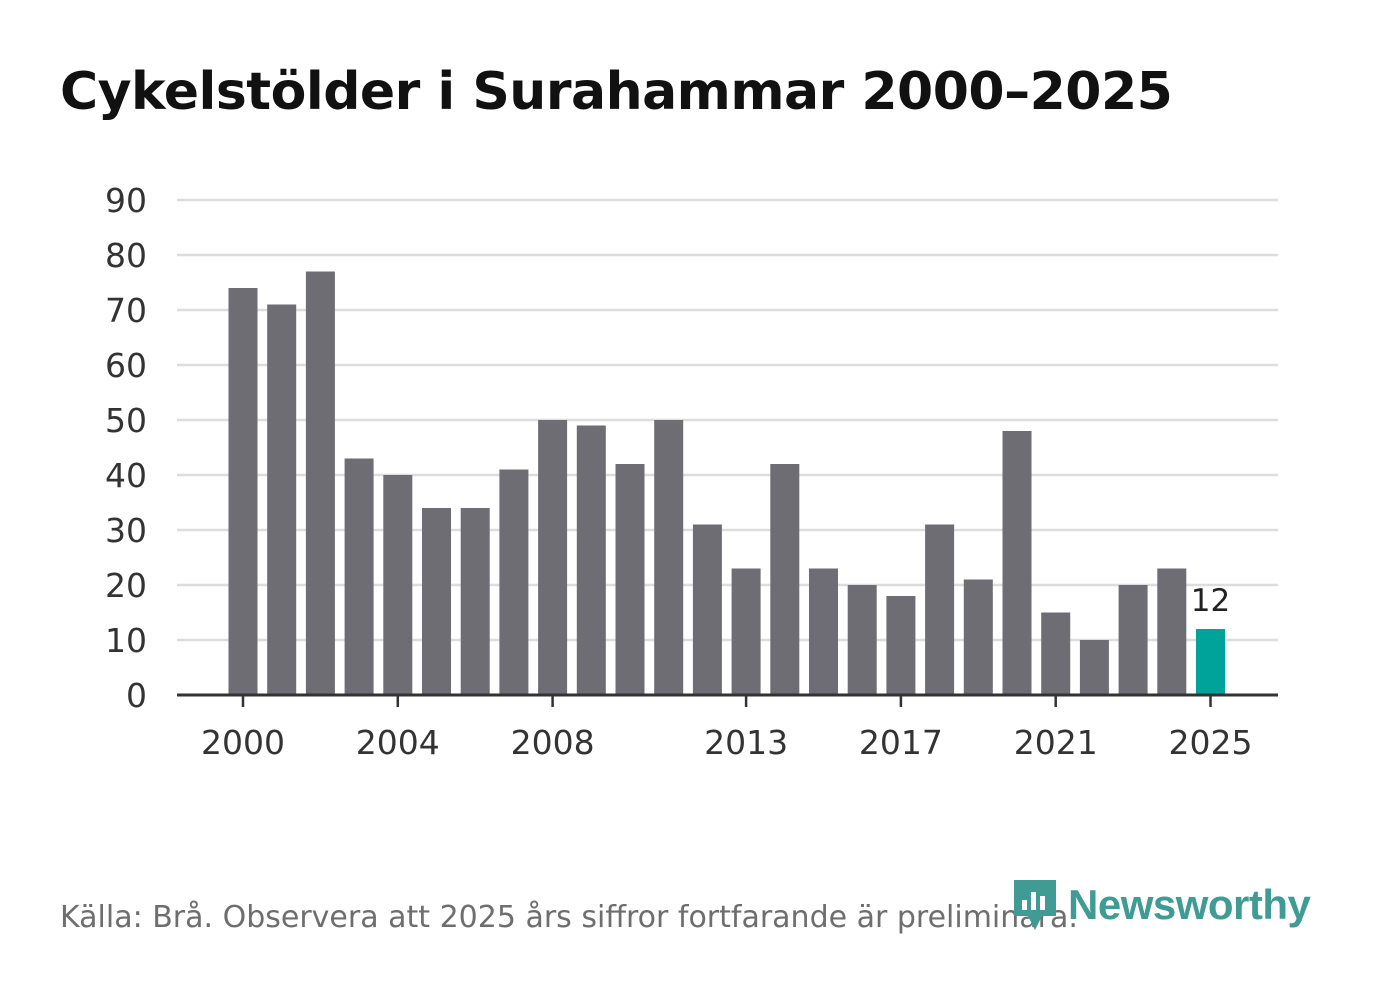 The width and height of the screenshot is (1382, 999). Describe the element at coordinates (436, 601) in the screenshot. I see `bar-2005` at that location.